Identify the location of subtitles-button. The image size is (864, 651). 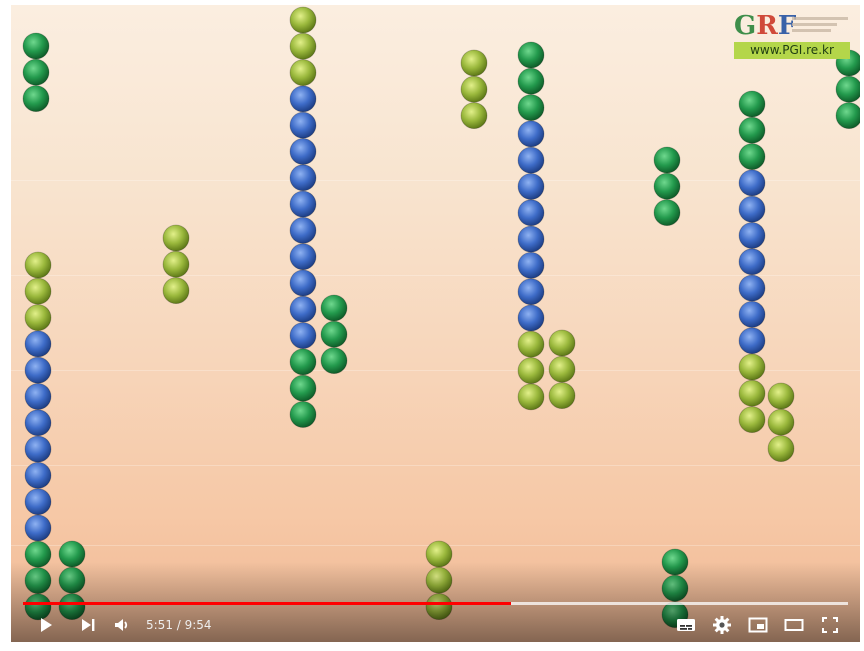
(686, 625).